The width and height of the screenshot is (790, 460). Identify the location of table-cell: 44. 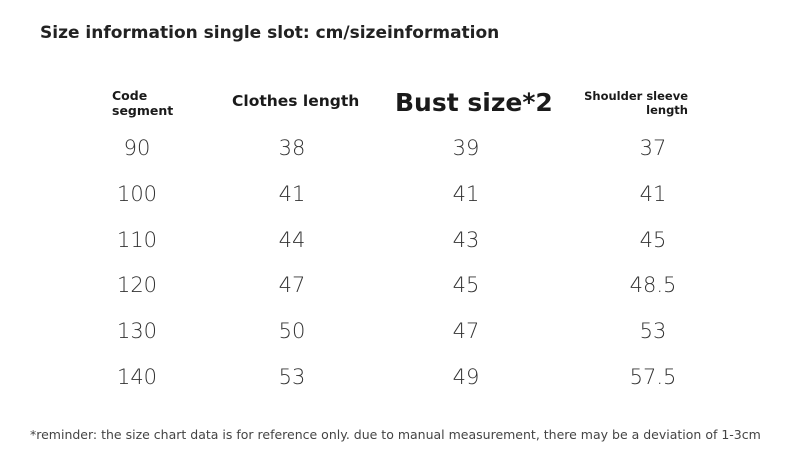
(292, 239).